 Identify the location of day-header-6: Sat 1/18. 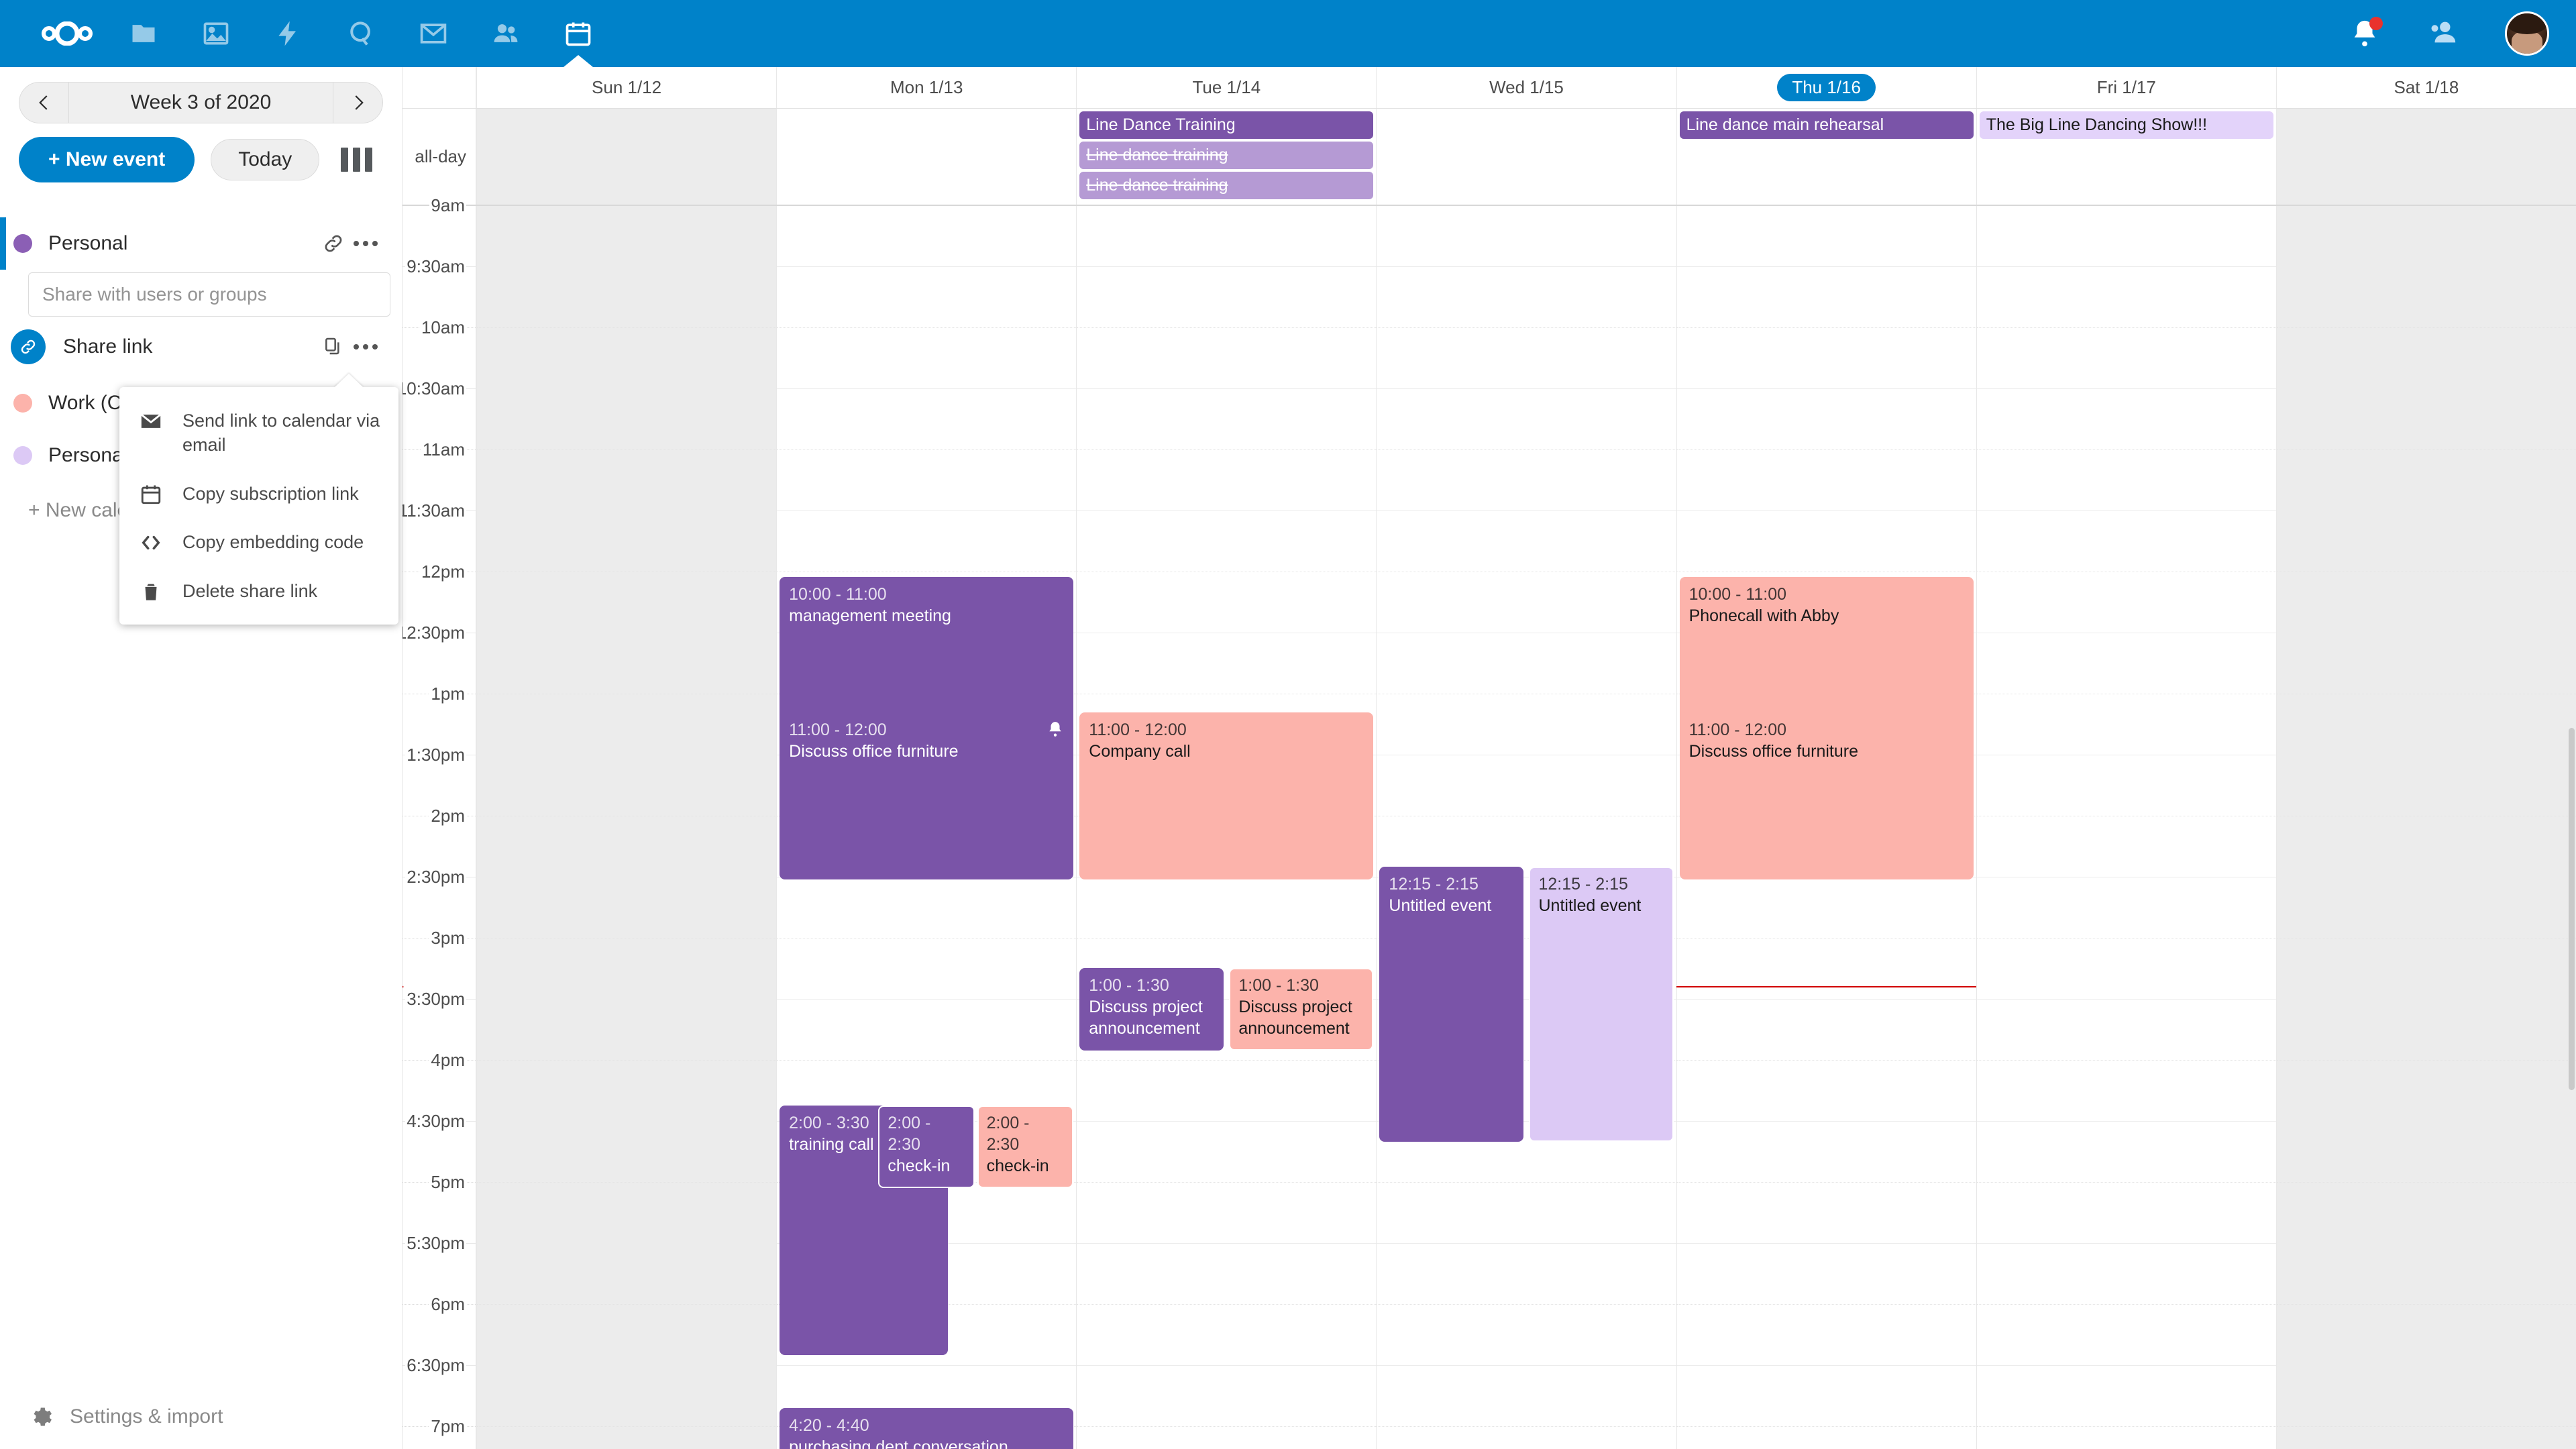
(2425, 87).